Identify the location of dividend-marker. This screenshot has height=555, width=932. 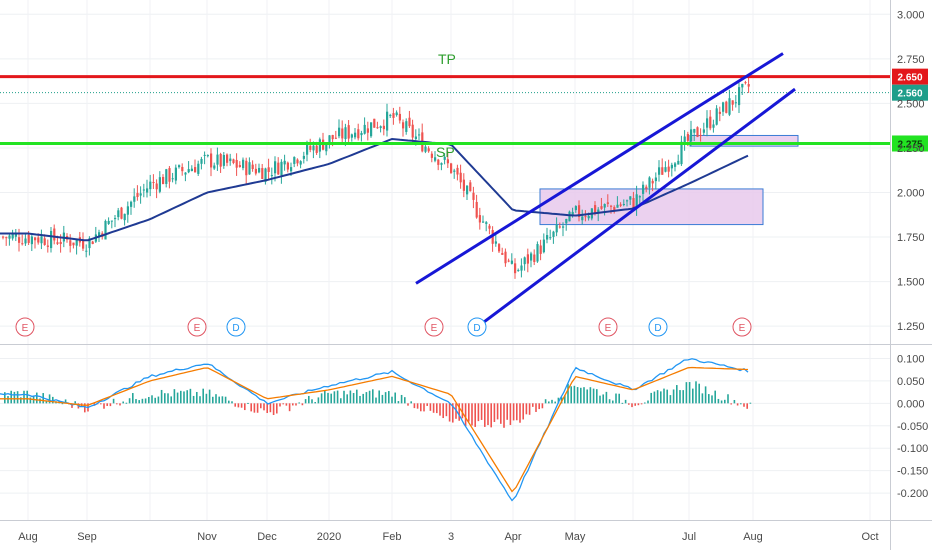
(236, 327).